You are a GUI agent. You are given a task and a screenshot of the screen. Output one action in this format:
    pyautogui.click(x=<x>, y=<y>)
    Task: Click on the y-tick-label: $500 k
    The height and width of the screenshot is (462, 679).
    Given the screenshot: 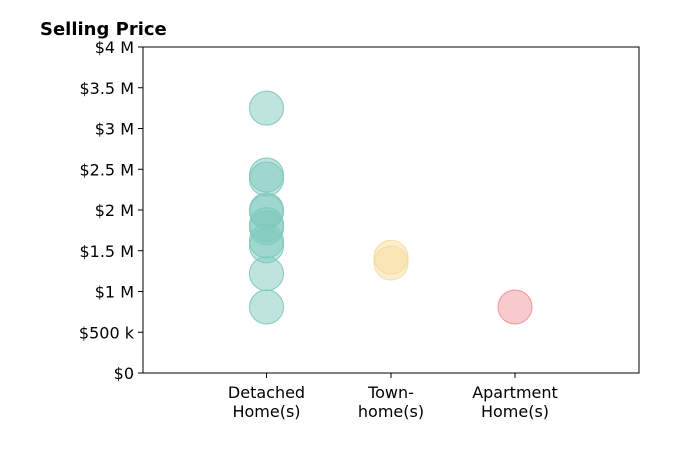 What is the action you would take?
    pyautogui.click(x=107, y=332)
    